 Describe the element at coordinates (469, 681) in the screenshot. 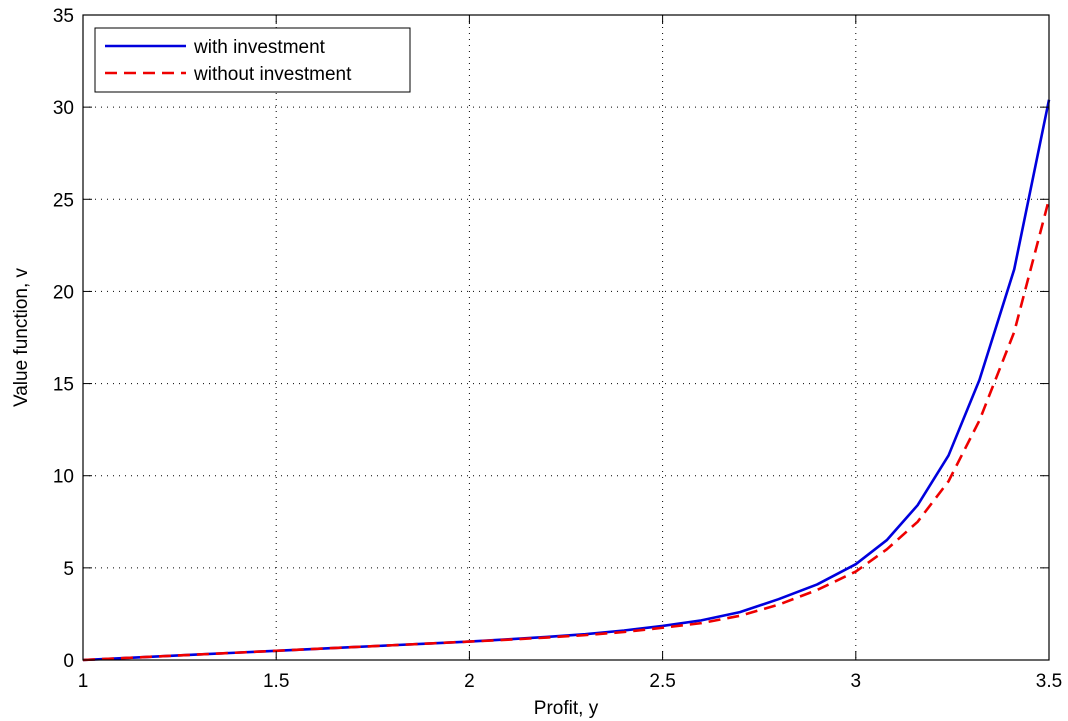

I see `x-tick-label: 2` at that location.